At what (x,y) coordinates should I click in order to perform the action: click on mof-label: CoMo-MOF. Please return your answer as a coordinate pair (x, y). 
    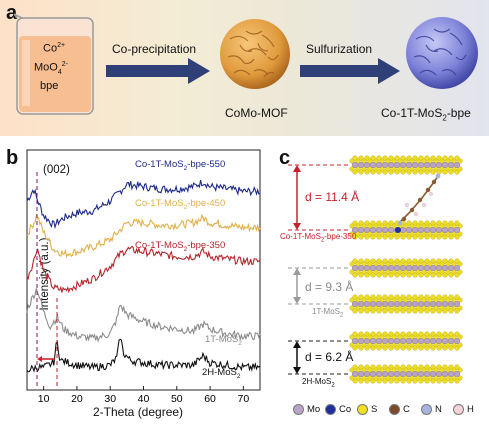
    Looking at the image, I should click on (256, 113).